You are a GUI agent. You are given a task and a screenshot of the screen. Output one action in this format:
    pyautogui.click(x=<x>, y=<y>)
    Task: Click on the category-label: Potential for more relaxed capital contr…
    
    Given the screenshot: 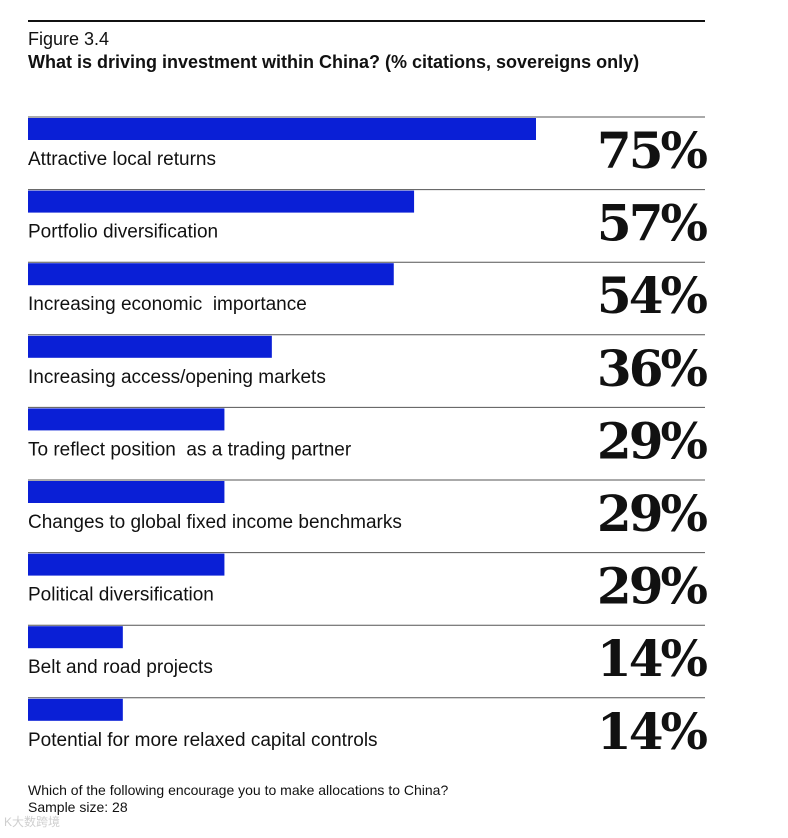 What is the action you would take?
    pyautogui.click(x=203, y=740)
    